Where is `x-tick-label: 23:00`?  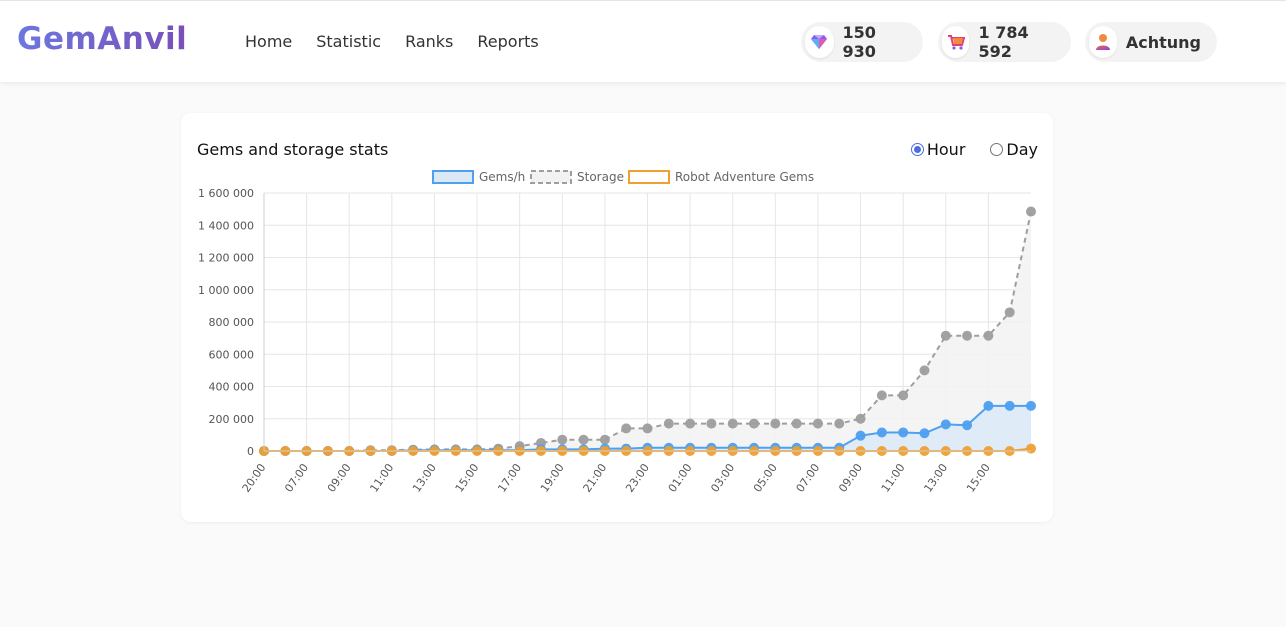
x-tick-label: 23:00 is located at coordinates (637, 477).